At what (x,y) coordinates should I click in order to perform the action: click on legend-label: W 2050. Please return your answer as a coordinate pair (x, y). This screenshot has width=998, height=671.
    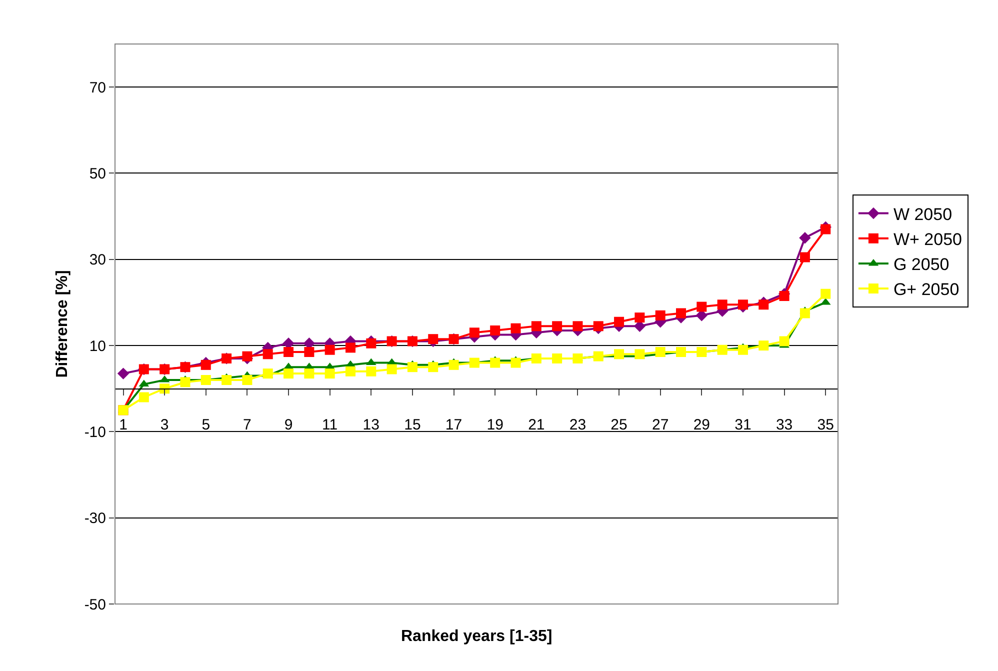
    Looking at the image, I should click on (922, 214).